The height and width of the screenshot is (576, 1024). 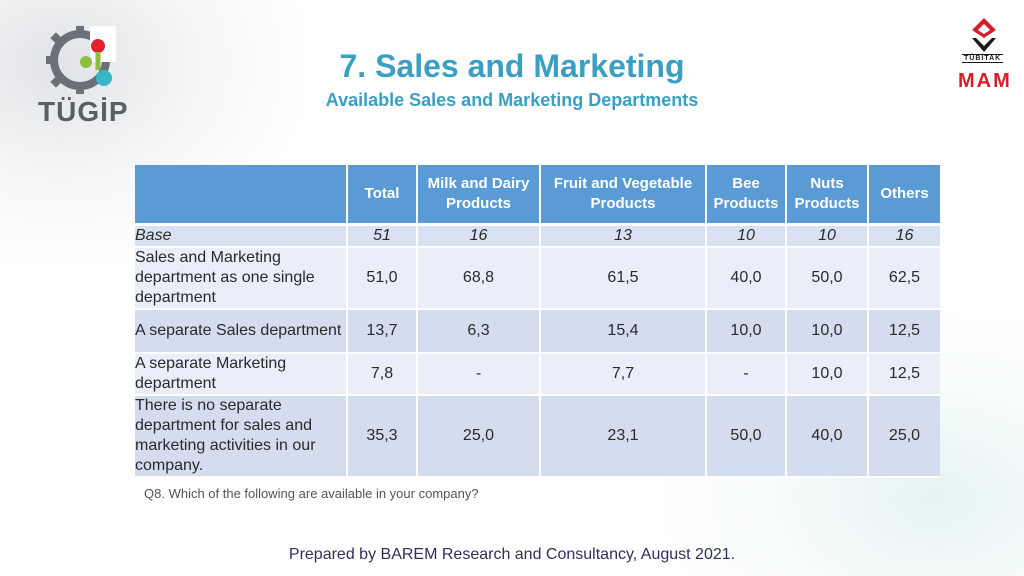 What do you see at coordinates (241, 332) in the screenshot?
I see `row-label: A separate Sales department` at bounding box center [241, 332].